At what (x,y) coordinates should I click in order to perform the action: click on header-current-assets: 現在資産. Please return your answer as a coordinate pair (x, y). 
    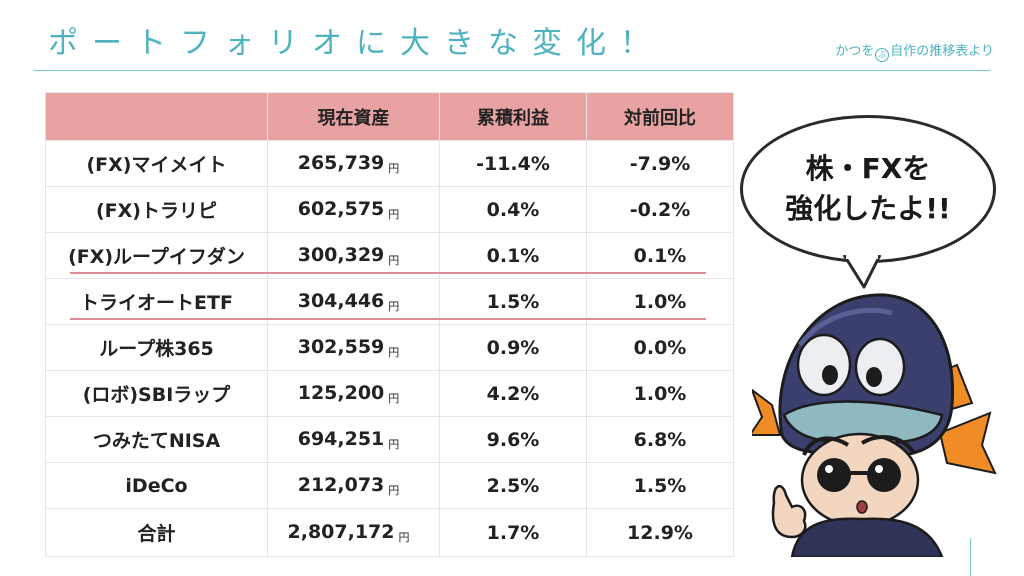
    Looking at the image, I should click on (353, 116).